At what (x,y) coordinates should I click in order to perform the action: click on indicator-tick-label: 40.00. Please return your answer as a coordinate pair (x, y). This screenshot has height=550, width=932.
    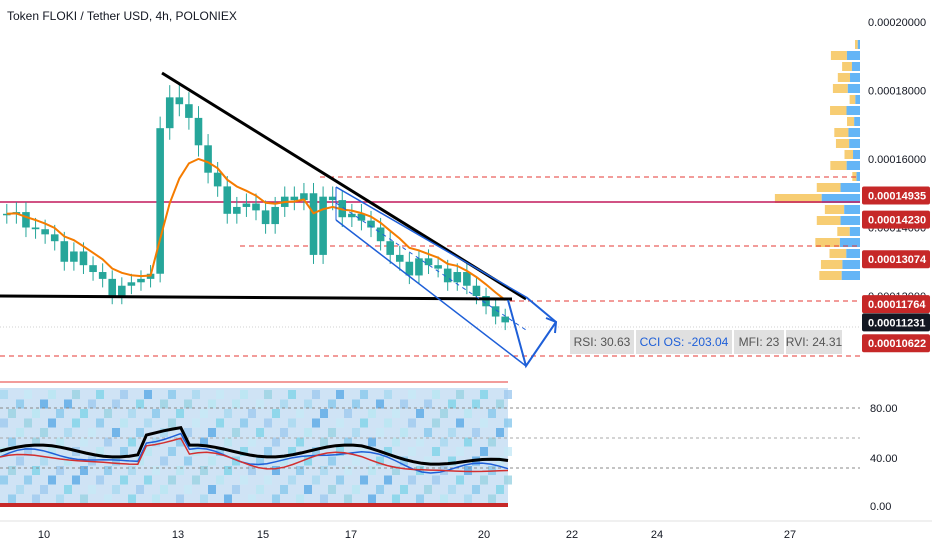
    Looking at the image, I should click on (884, 459).